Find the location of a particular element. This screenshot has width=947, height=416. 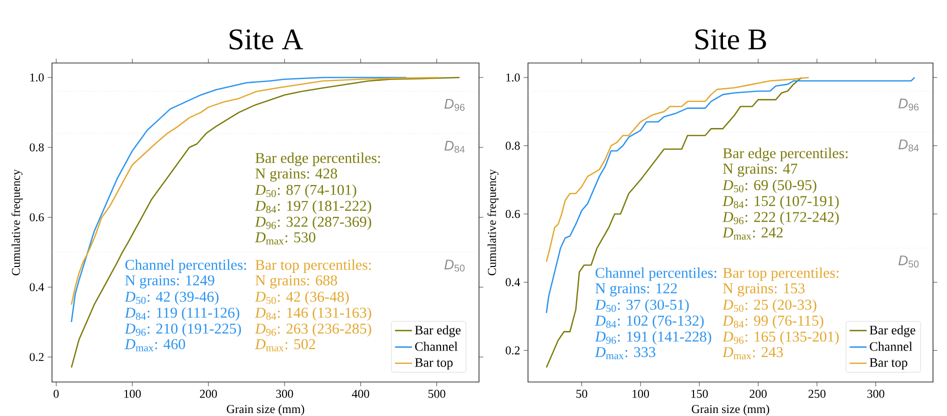

annotation: D$_{max}$: 243 is located at coordinates (752, 353).